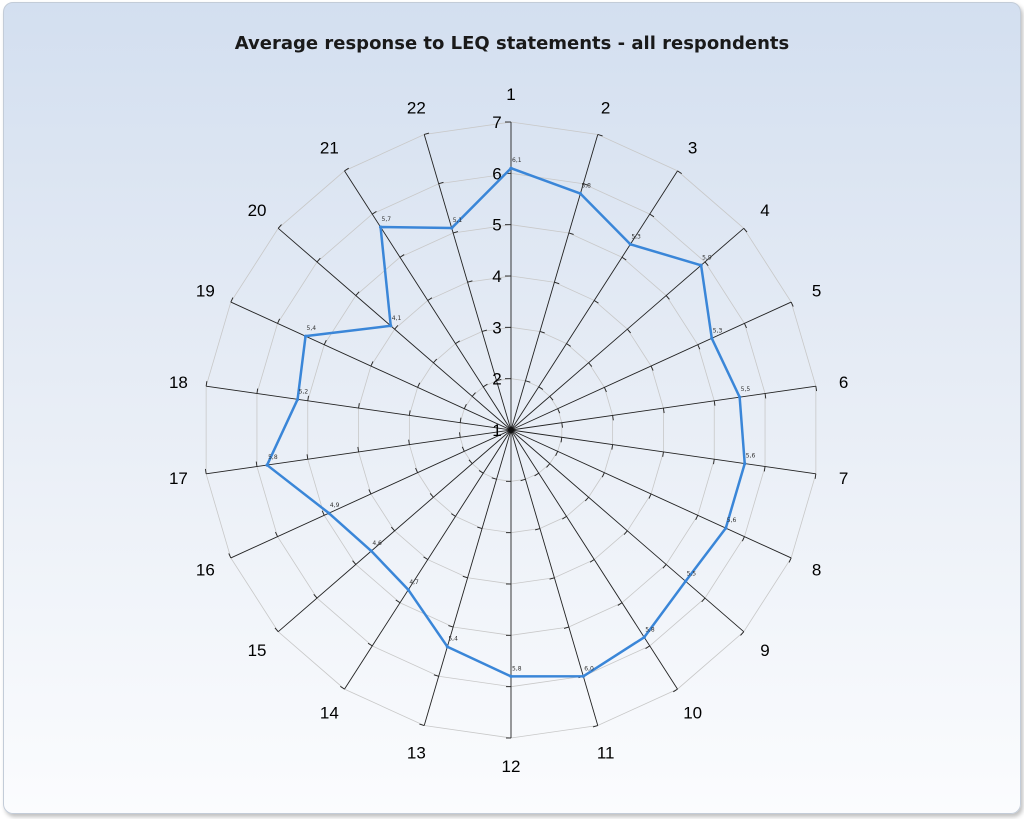  What do you see at coordinates (707, 257) in the screenshot?
I see `data-label: 5,9` at bounding box center [707, 257].